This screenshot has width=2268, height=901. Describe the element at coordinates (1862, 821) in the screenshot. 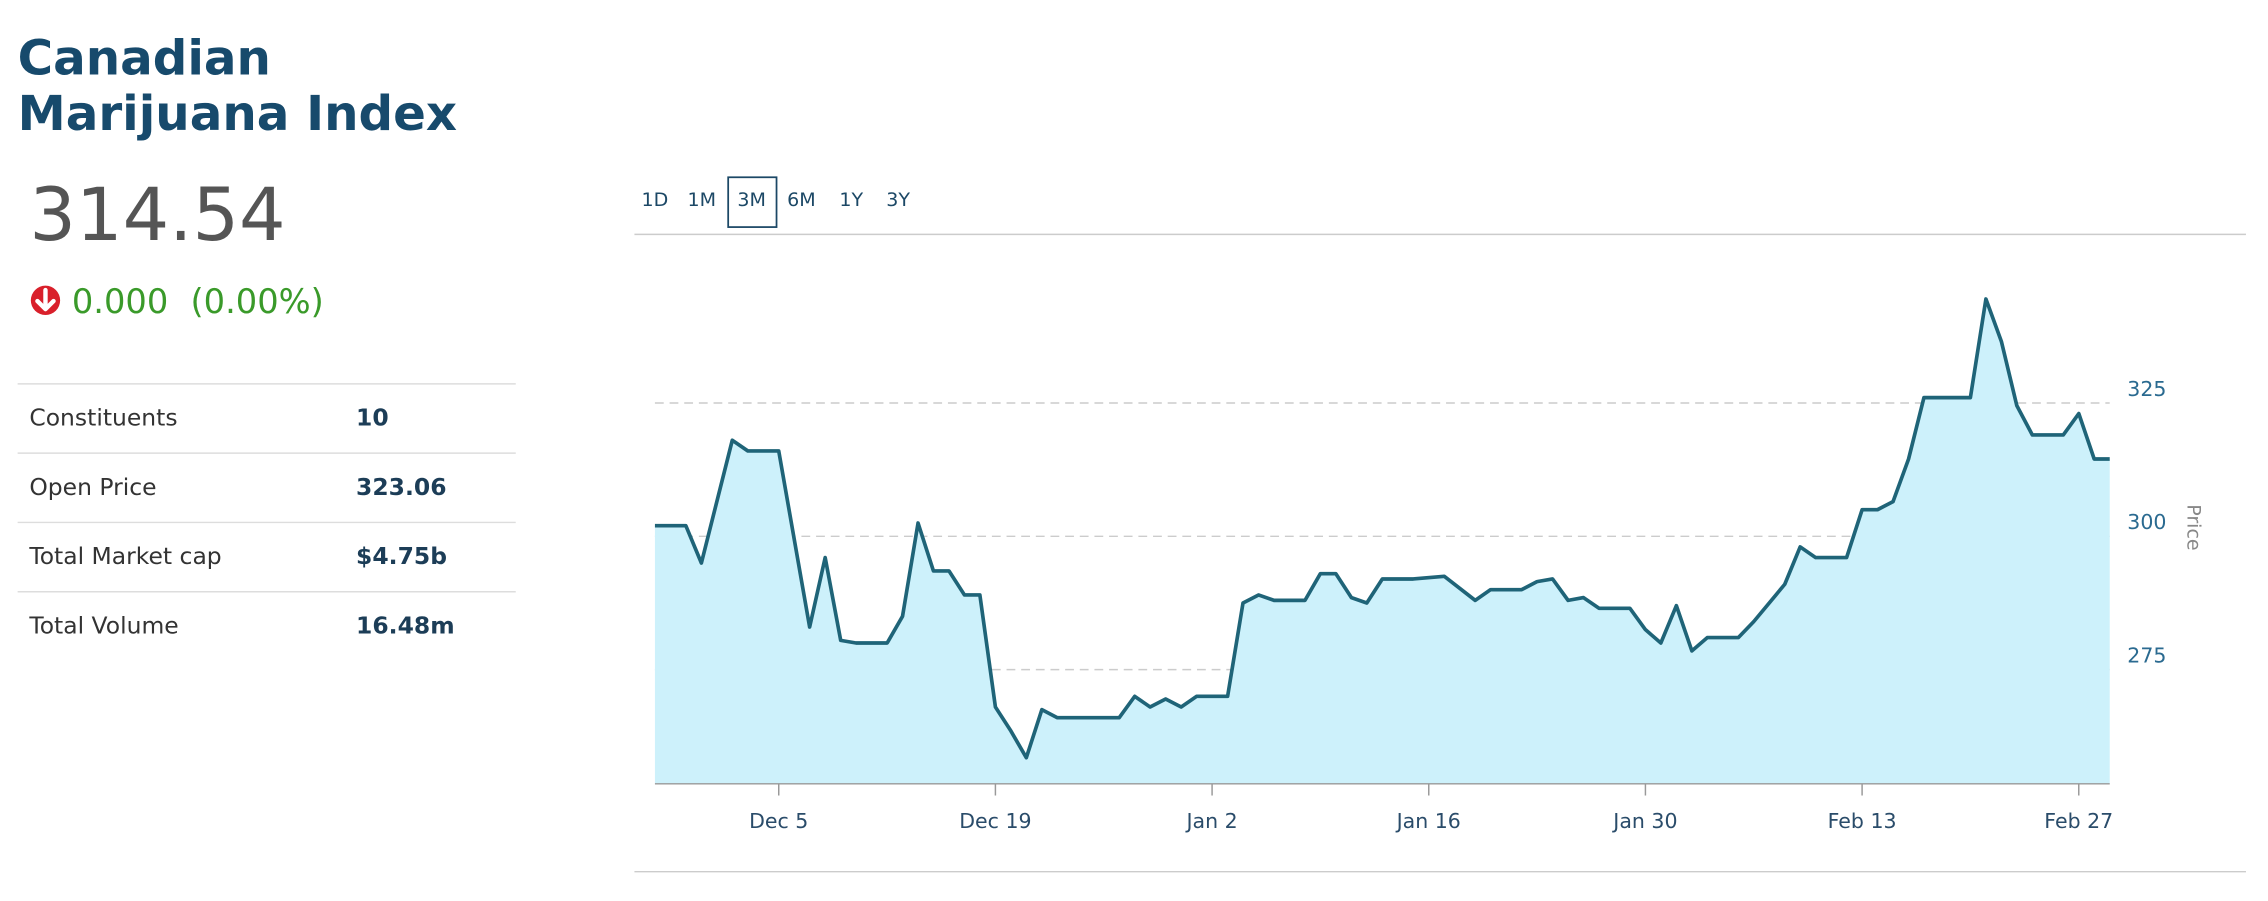

I see `x-tick-label: Feb 13` at that location.